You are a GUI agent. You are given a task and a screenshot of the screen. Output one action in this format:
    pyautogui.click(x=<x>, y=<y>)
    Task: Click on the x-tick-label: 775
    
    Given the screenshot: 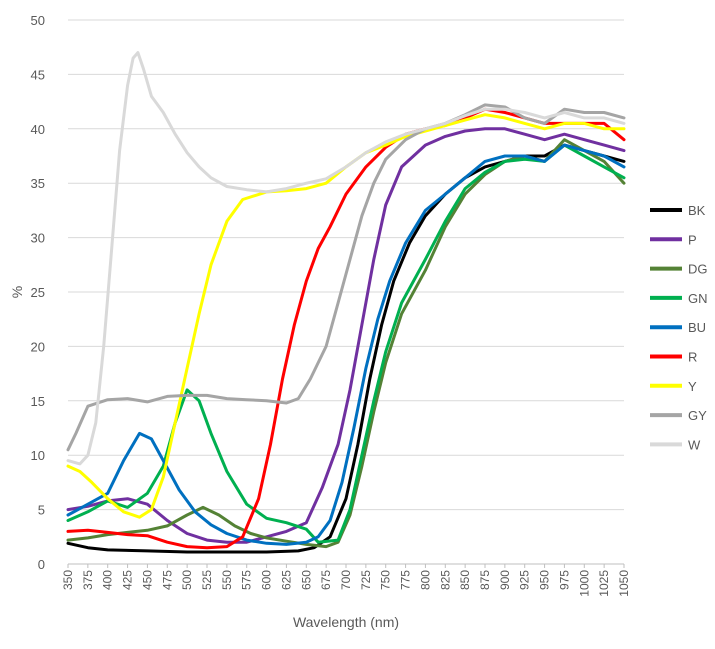 What is the action you would take?
    pyautogui.click(x=406, y=580)
    